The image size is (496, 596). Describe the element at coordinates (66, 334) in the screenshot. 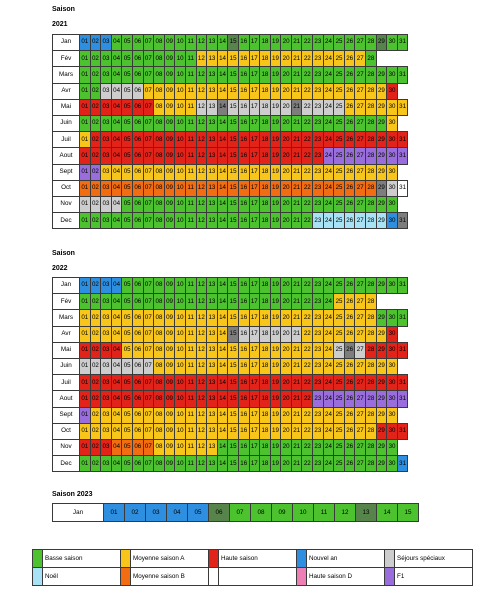

I see `month-label: Avr` at that location.